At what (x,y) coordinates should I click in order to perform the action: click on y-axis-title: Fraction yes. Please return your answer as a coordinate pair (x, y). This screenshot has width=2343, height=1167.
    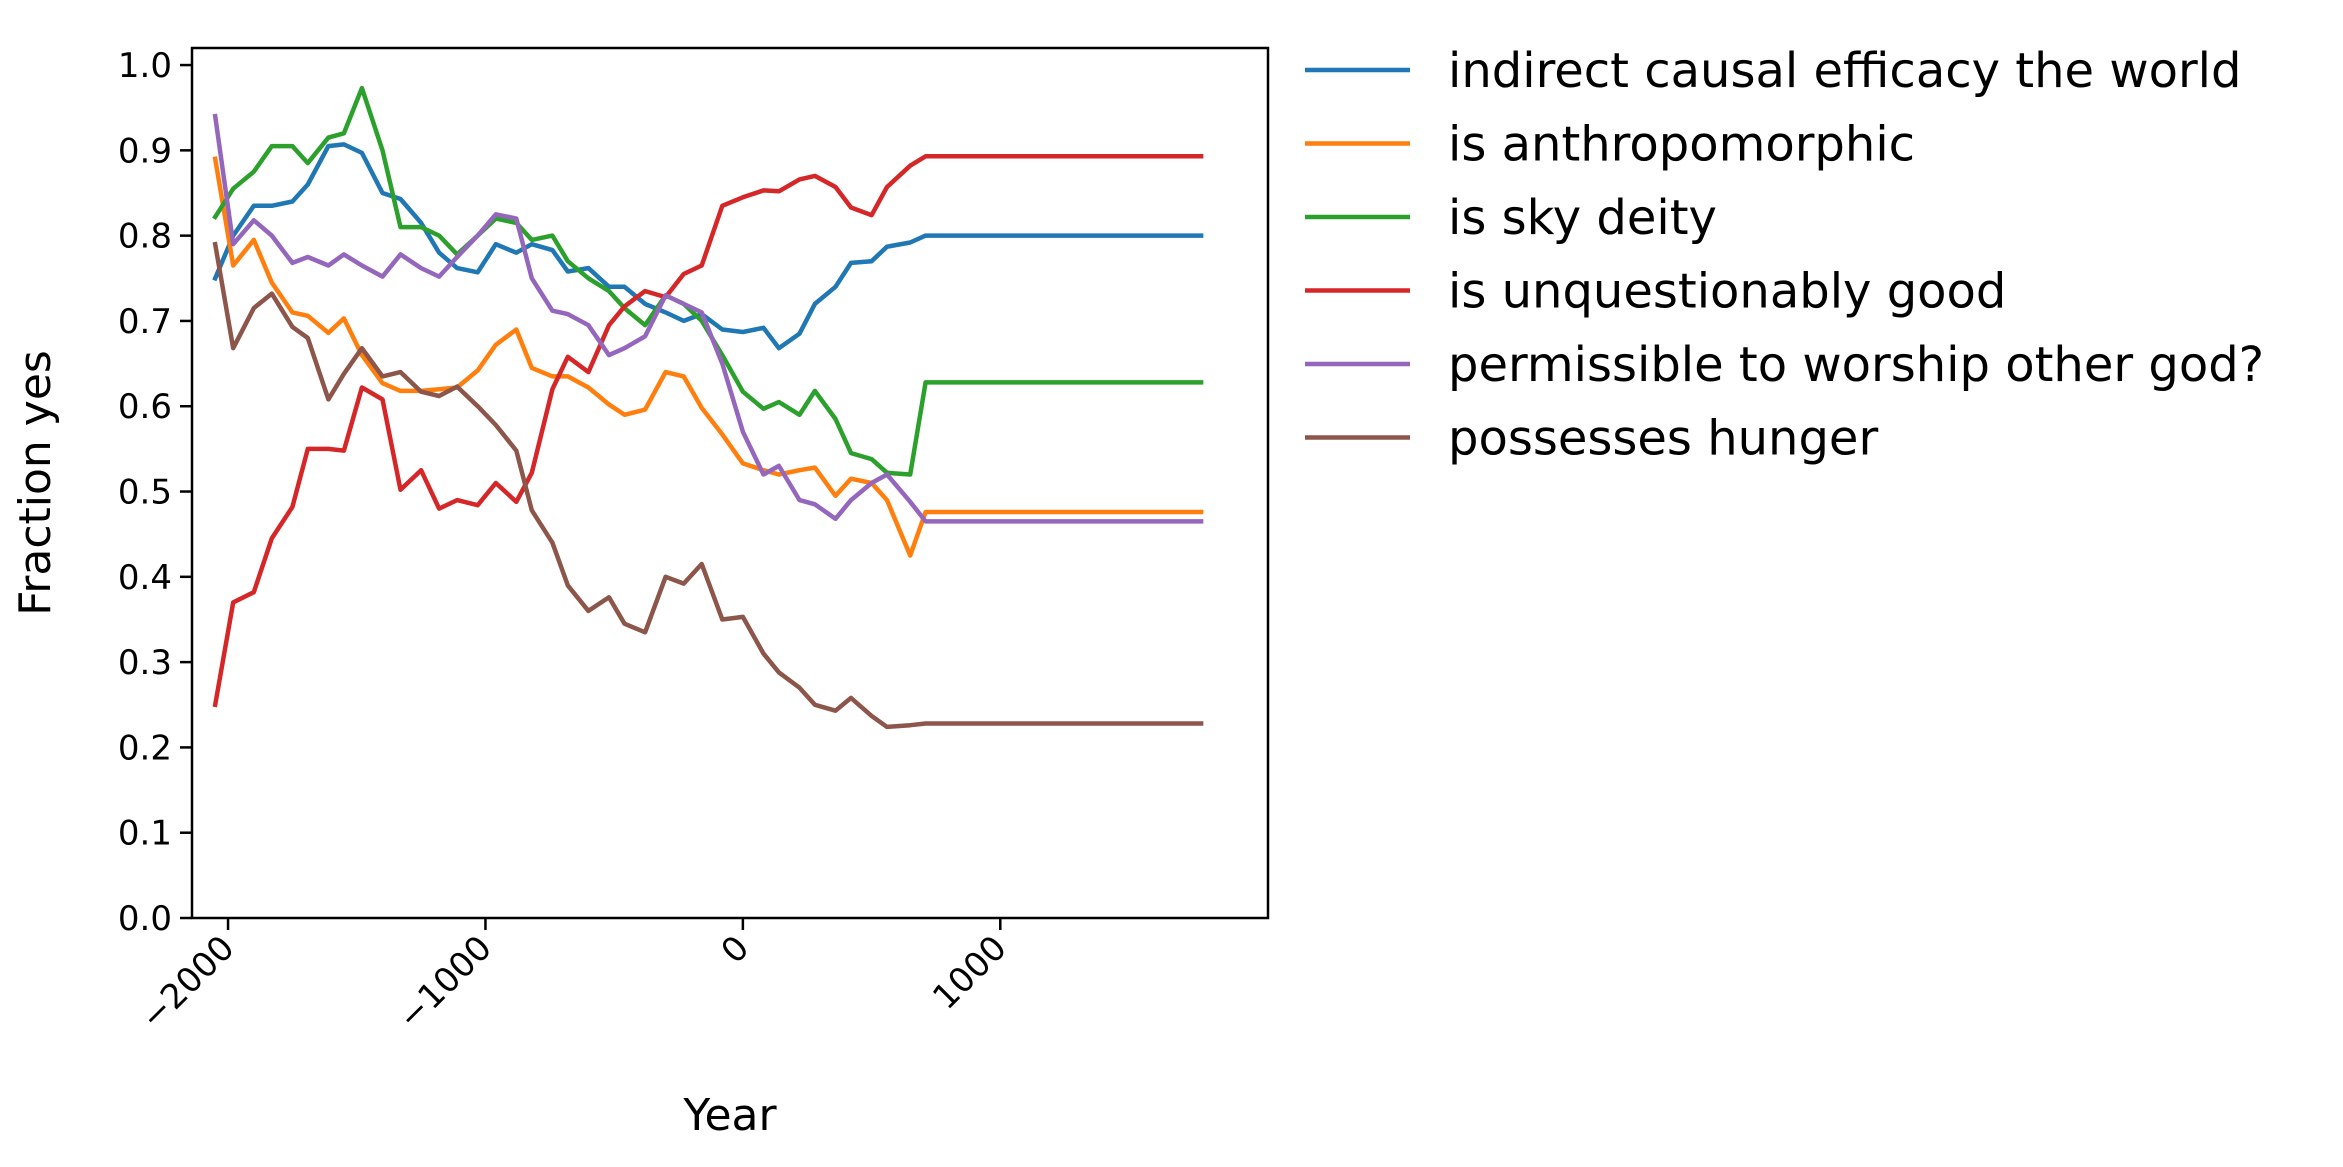
    Looking at the image, I should click on (35, 483).